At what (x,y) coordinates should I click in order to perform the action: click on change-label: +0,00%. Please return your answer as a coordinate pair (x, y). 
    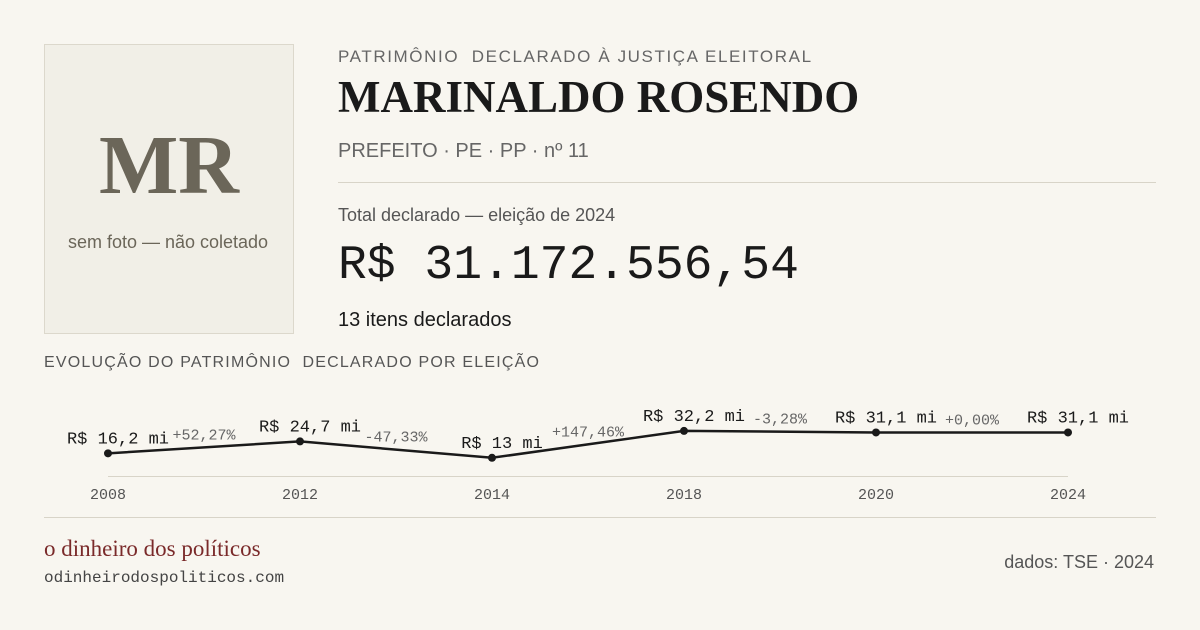
    Looking at the image, I should click on (972, 420).